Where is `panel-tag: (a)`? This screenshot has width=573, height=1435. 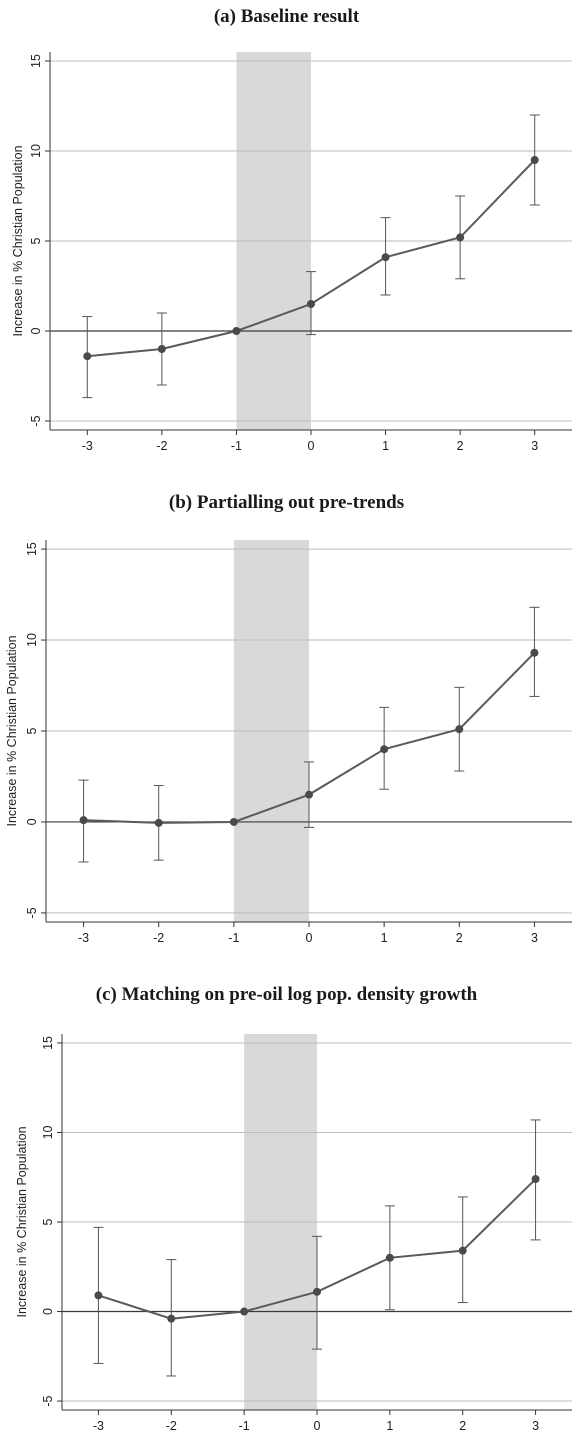
panel-tag: (a) is located at coordinates (224, 16).